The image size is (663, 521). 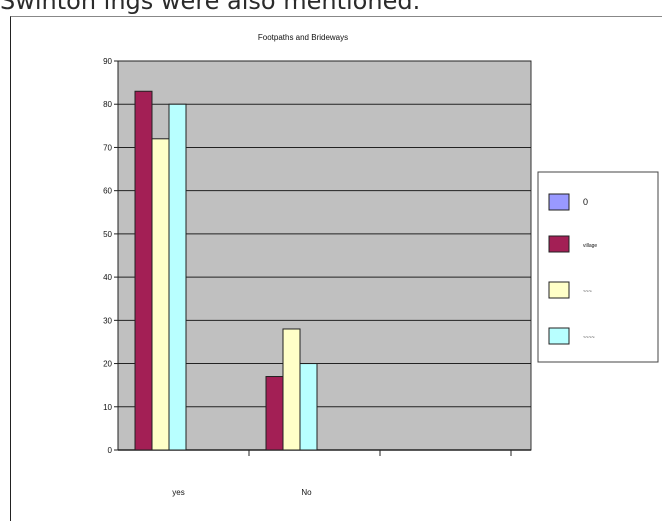 I want to click on y-tick-label: 10, so click(x=107, y=407).